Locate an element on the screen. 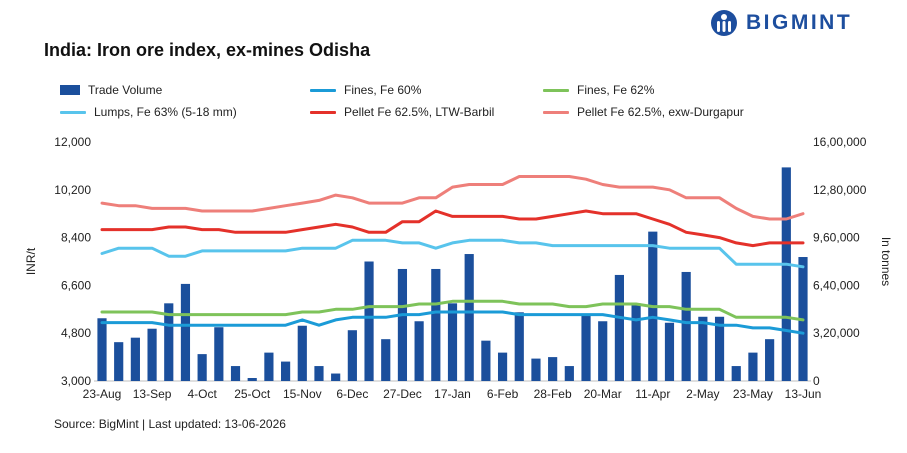  x-tick-label: 20-Mar is located at coordinates (603, 394).